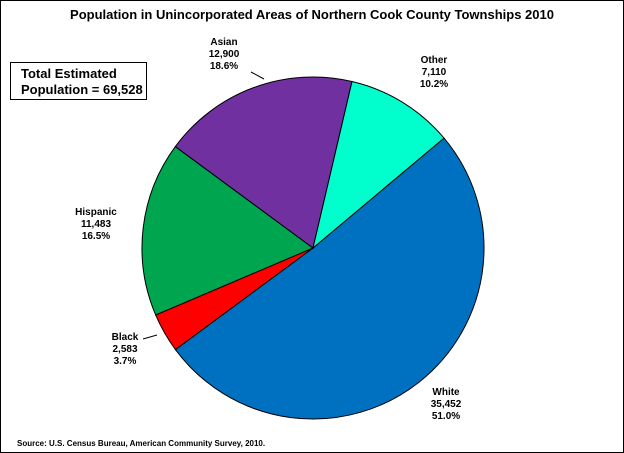 The width and height of the screenshot is (624, 453). I want to click on total-line-2: Population = 69,528, so click(82, 89).